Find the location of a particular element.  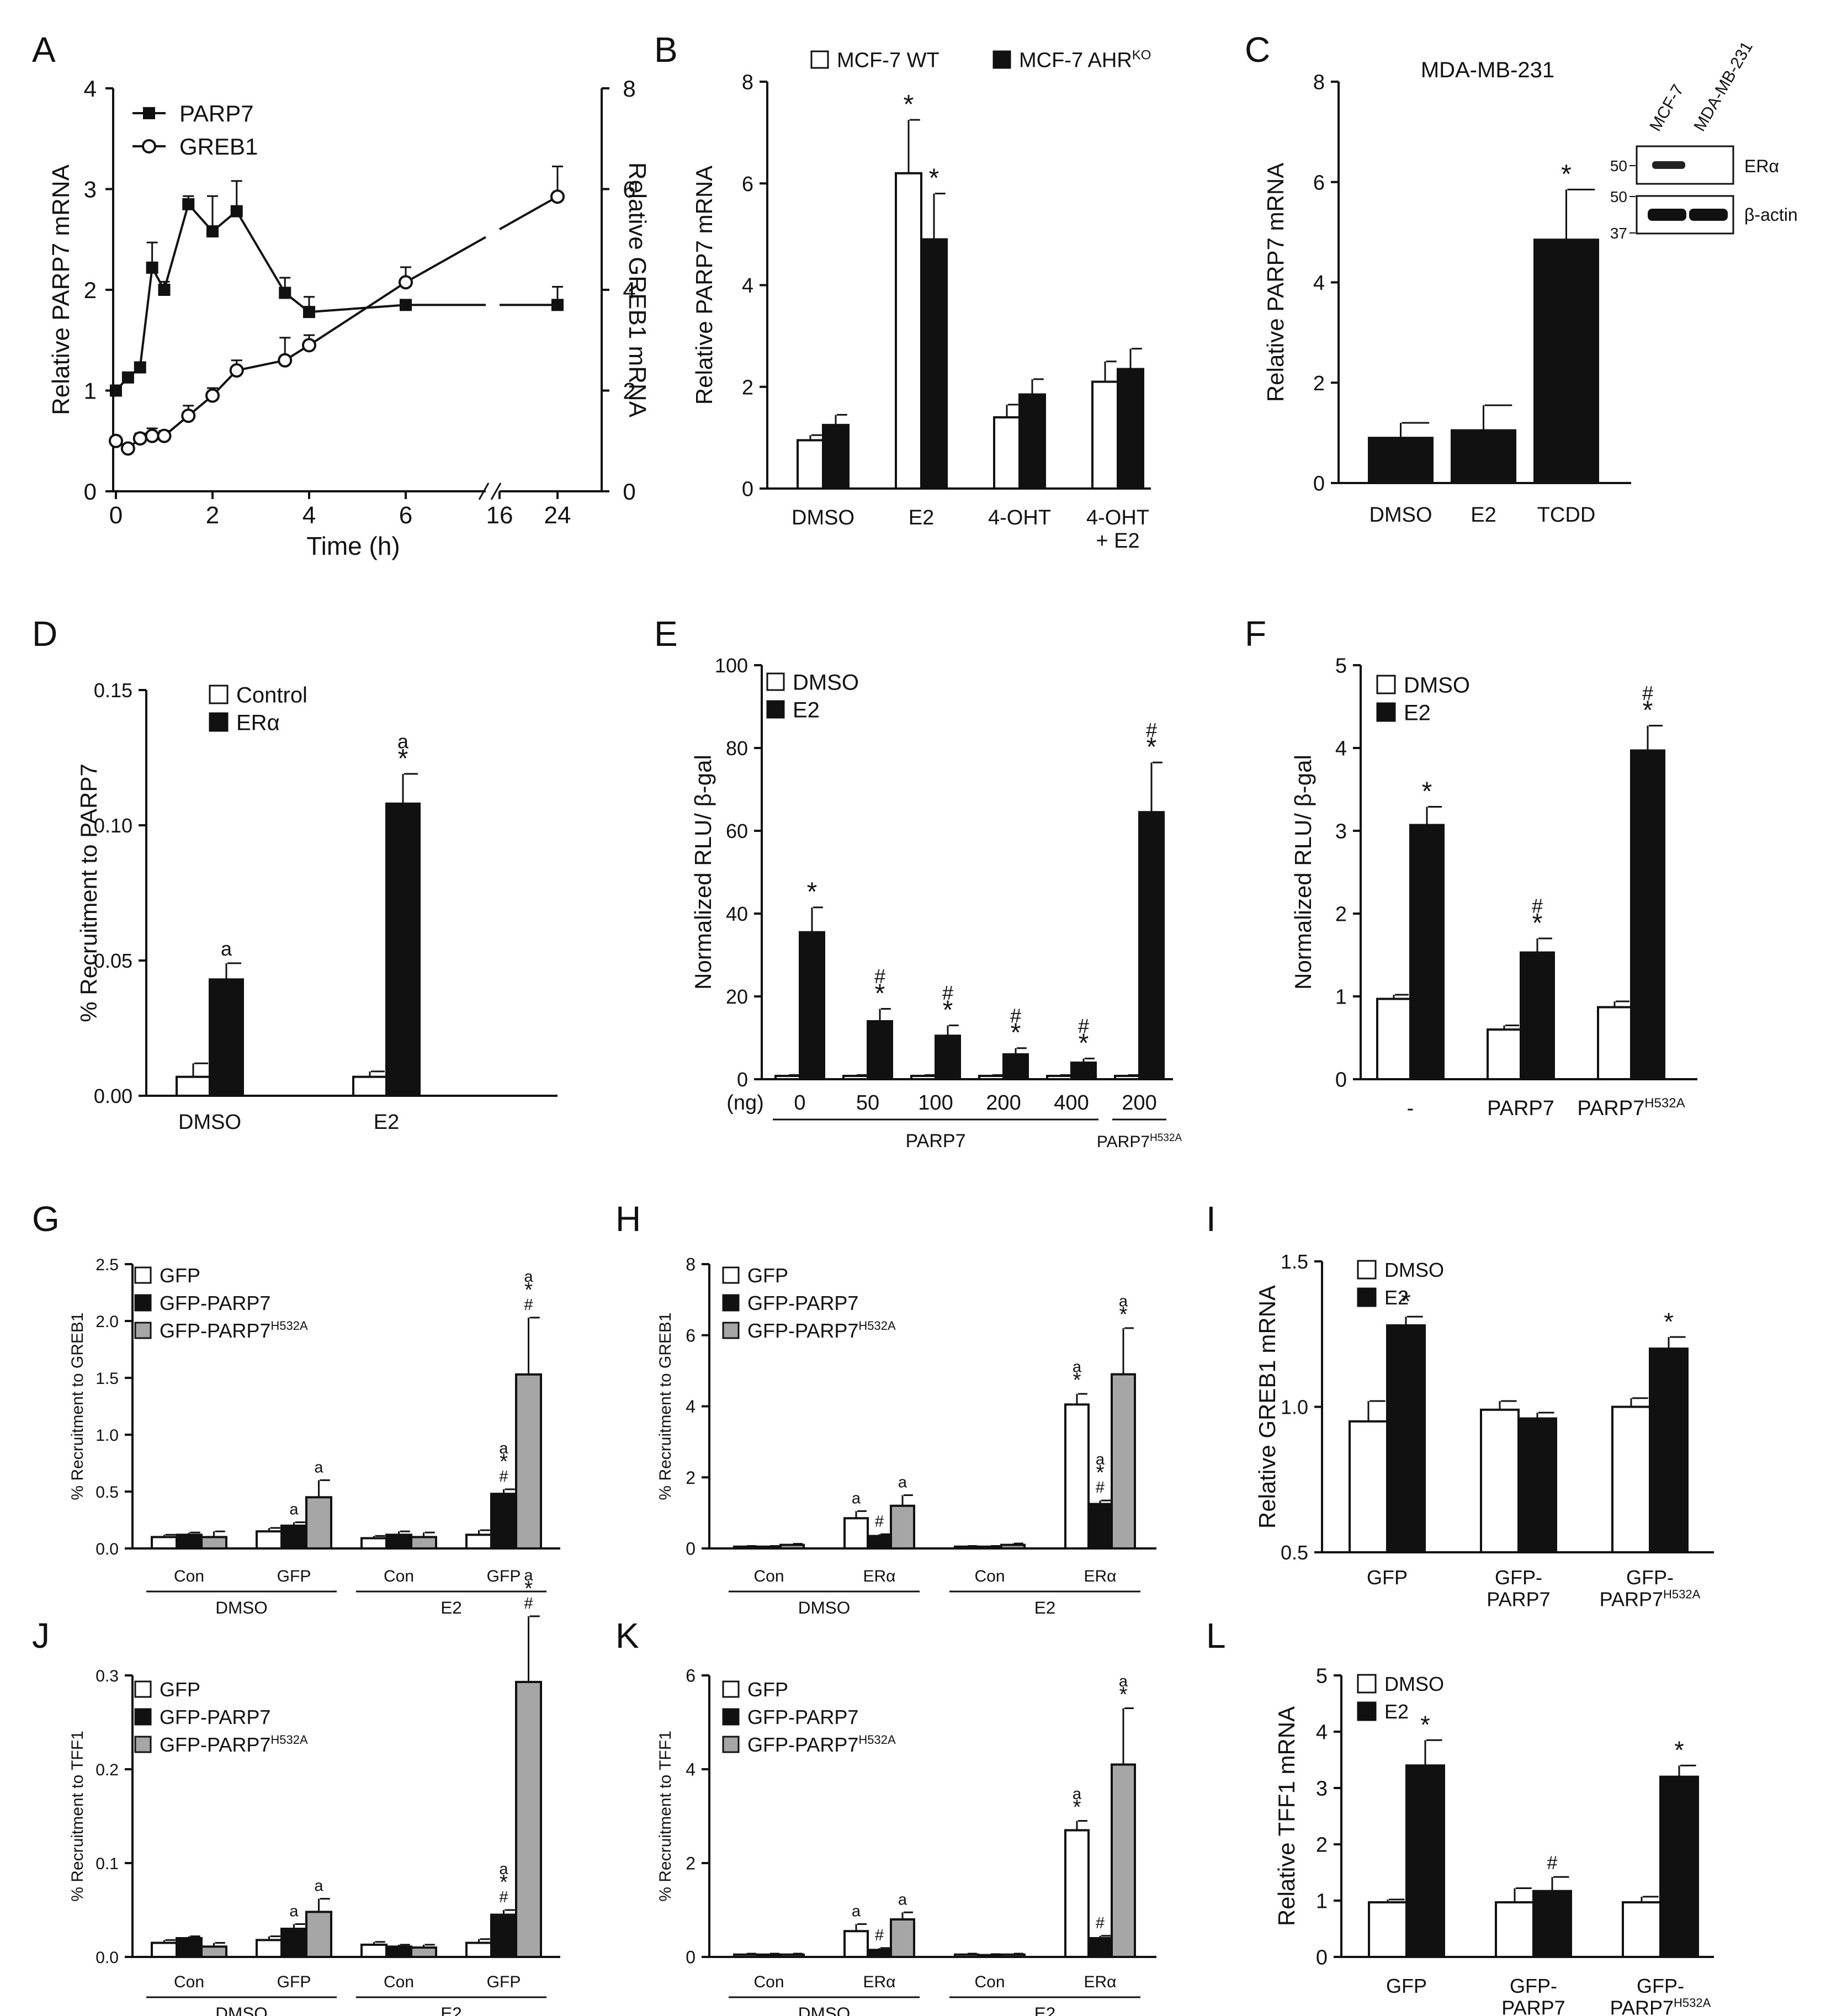

group-label-sup: H532A is located at coordinates (1166, 1138).